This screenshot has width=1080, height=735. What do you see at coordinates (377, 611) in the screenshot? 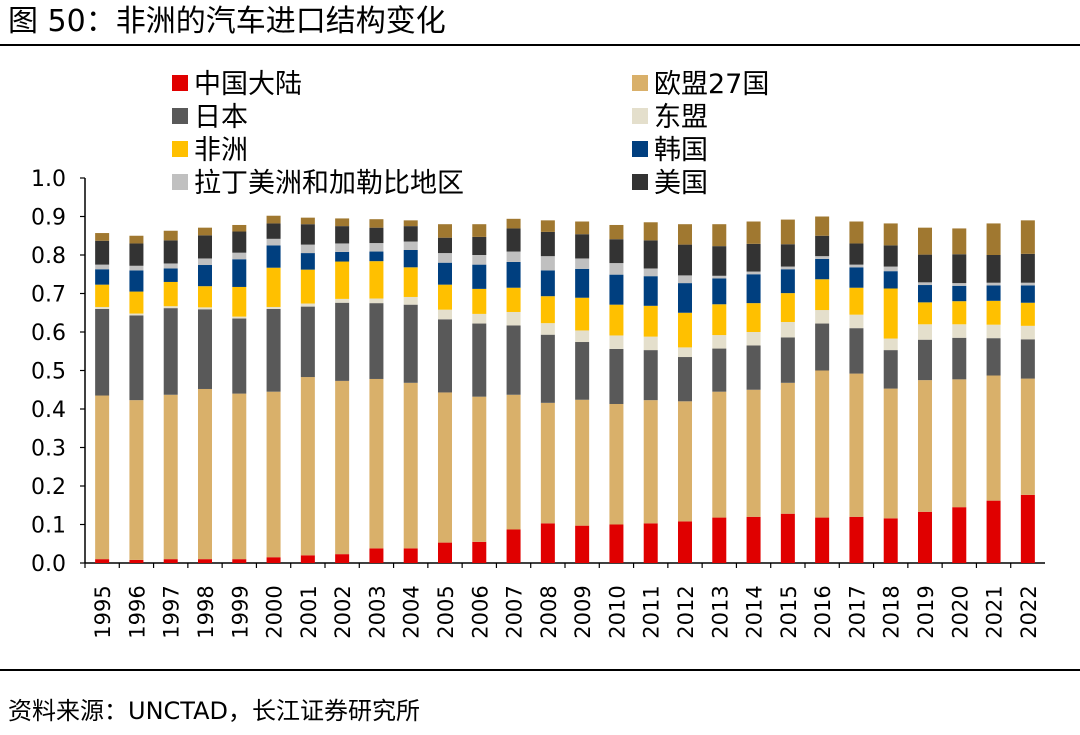
I see `x-tick-label: 2003` at bounding box center [377, 611].